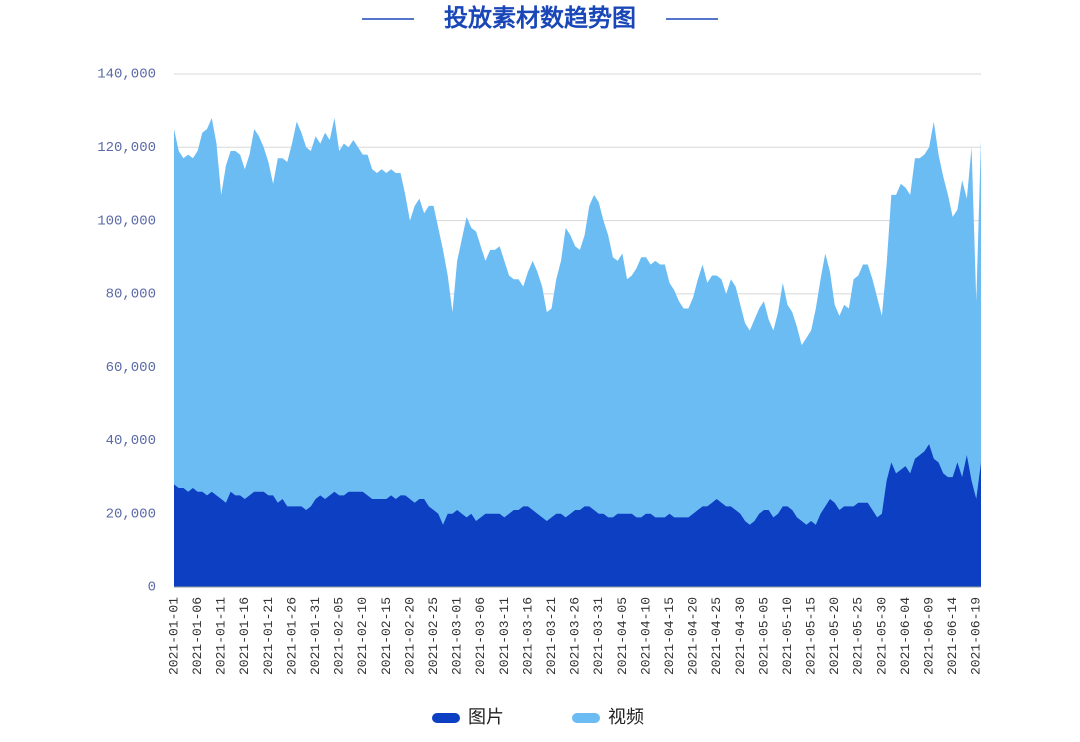  I want to click on legend-label: 图片, so click(486, 717).